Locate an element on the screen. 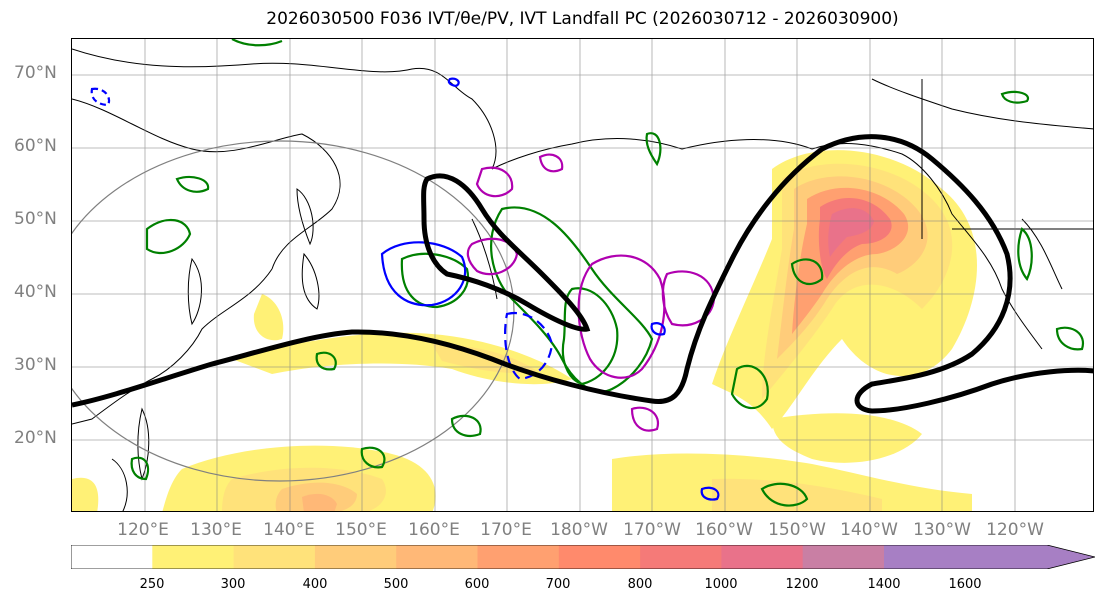 This screenshot has width=1105, height=606. colorbar-tick-700: 700 is located at coordinates (558, 584).